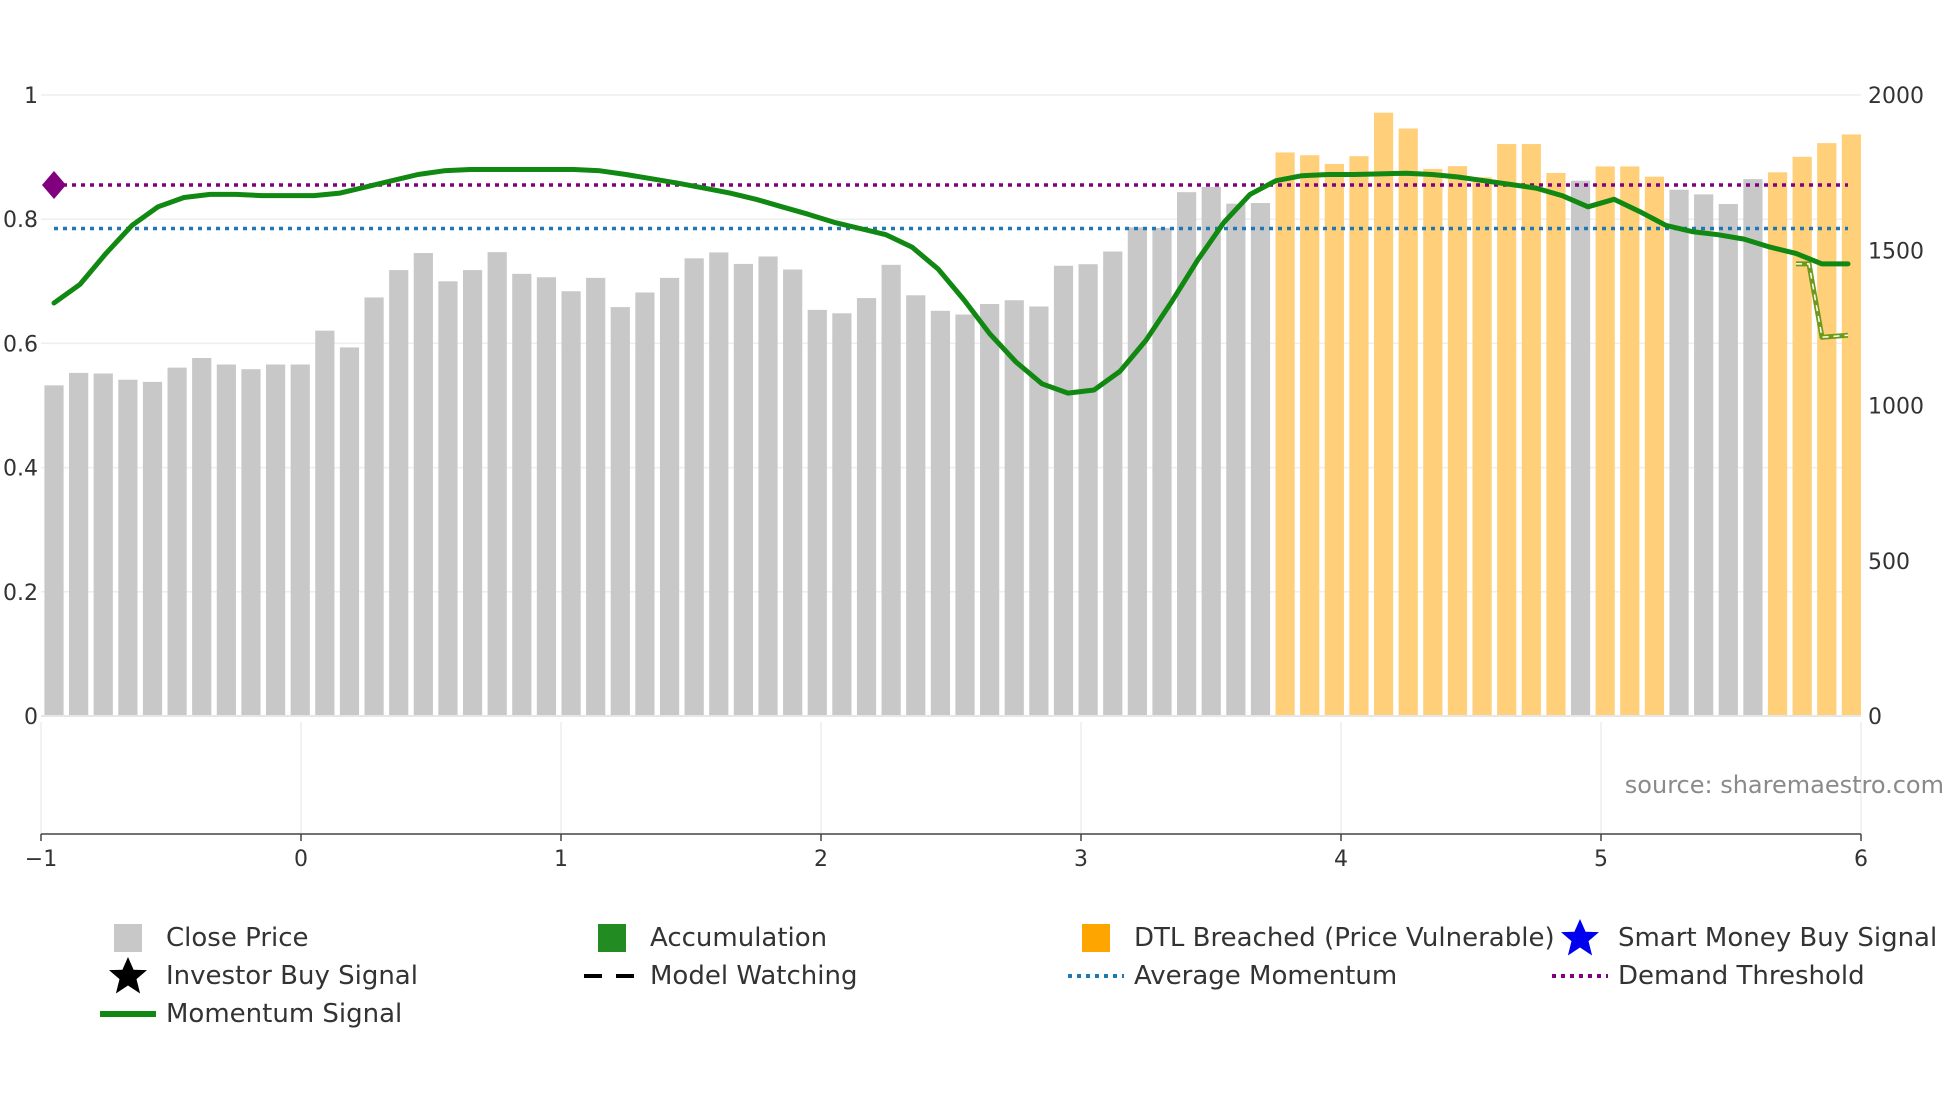 The height and width of the screenshot is (1102, 1960). I want to click on star-icon, so click(1580, 937).